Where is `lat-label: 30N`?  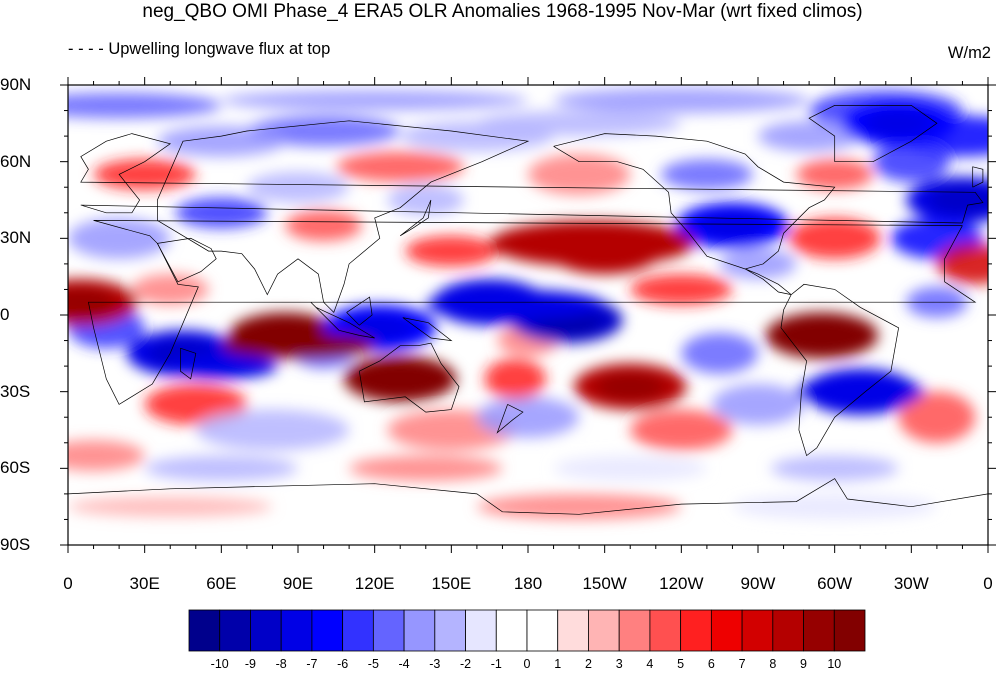 lat-label: 30N is located at coordinates (16, 238).